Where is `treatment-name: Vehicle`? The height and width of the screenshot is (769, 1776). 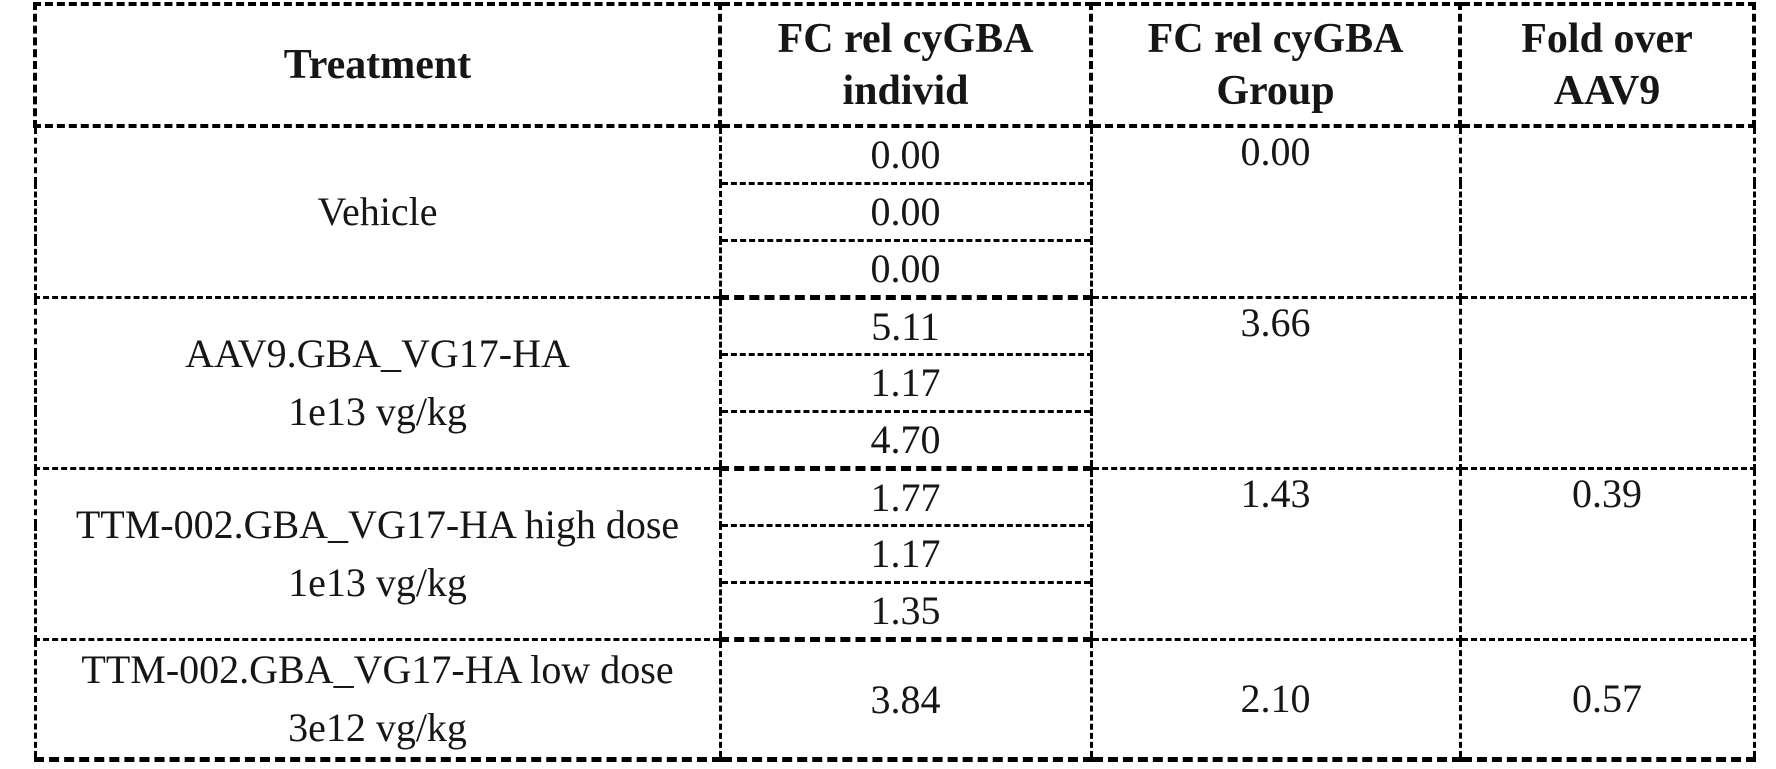
treatment-name: Vehicle is located at coordinates (377, 211).